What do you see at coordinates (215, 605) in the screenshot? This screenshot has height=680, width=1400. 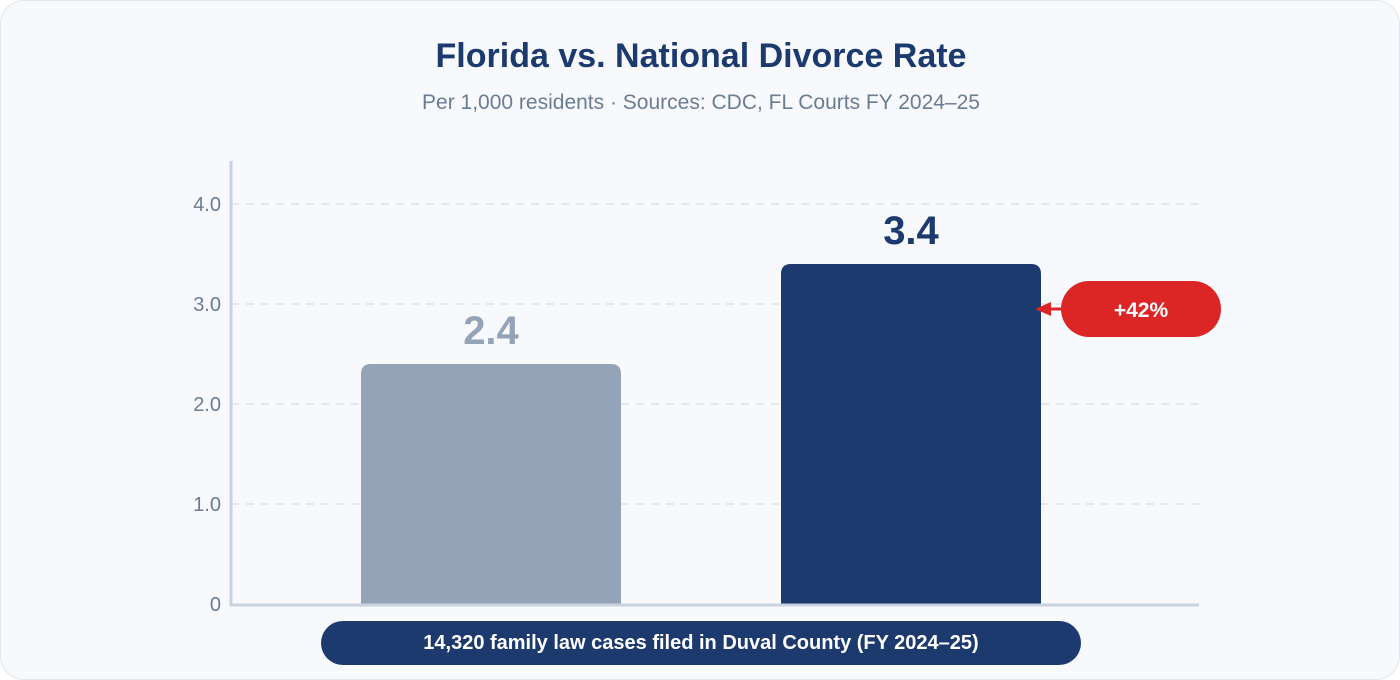 I see `y-tick-label: 0` at bounding box center [215, 605].